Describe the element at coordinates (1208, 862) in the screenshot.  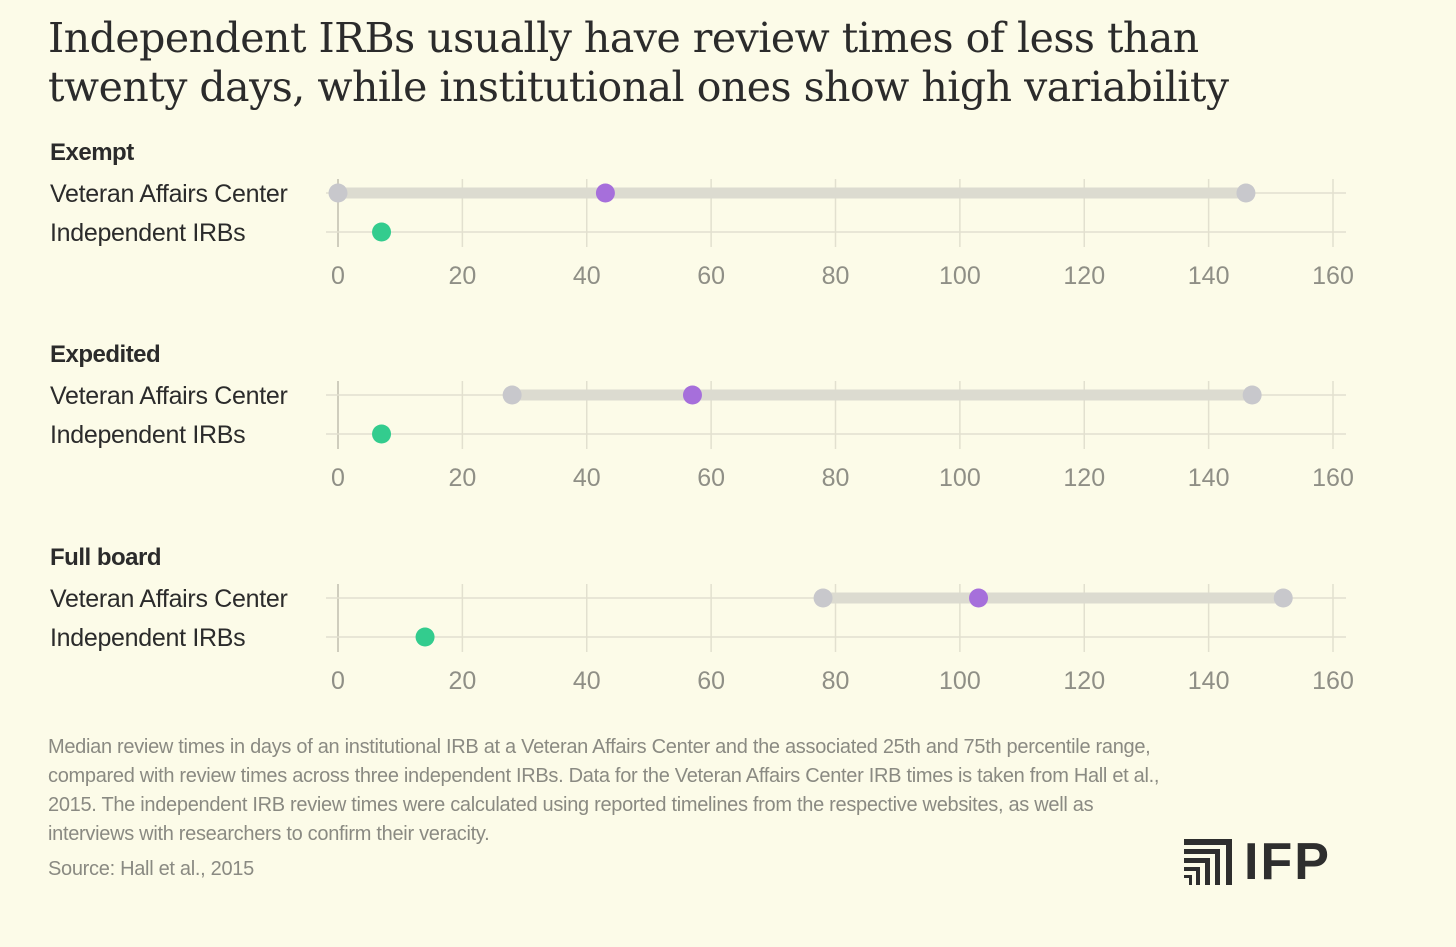
I see `ifp-stripes-icon` at that location.